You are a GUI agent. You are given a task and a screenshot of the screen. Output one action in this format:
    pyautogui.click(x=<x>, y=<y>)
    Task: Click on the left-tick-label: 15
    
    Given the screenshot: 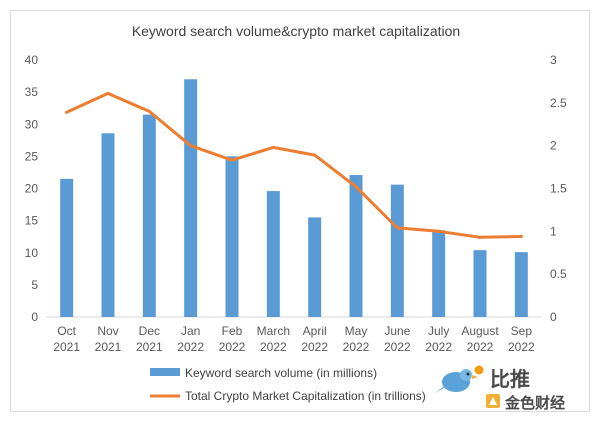 What is the action you would take?
    pyautogui.click(x=32, y=221)
    